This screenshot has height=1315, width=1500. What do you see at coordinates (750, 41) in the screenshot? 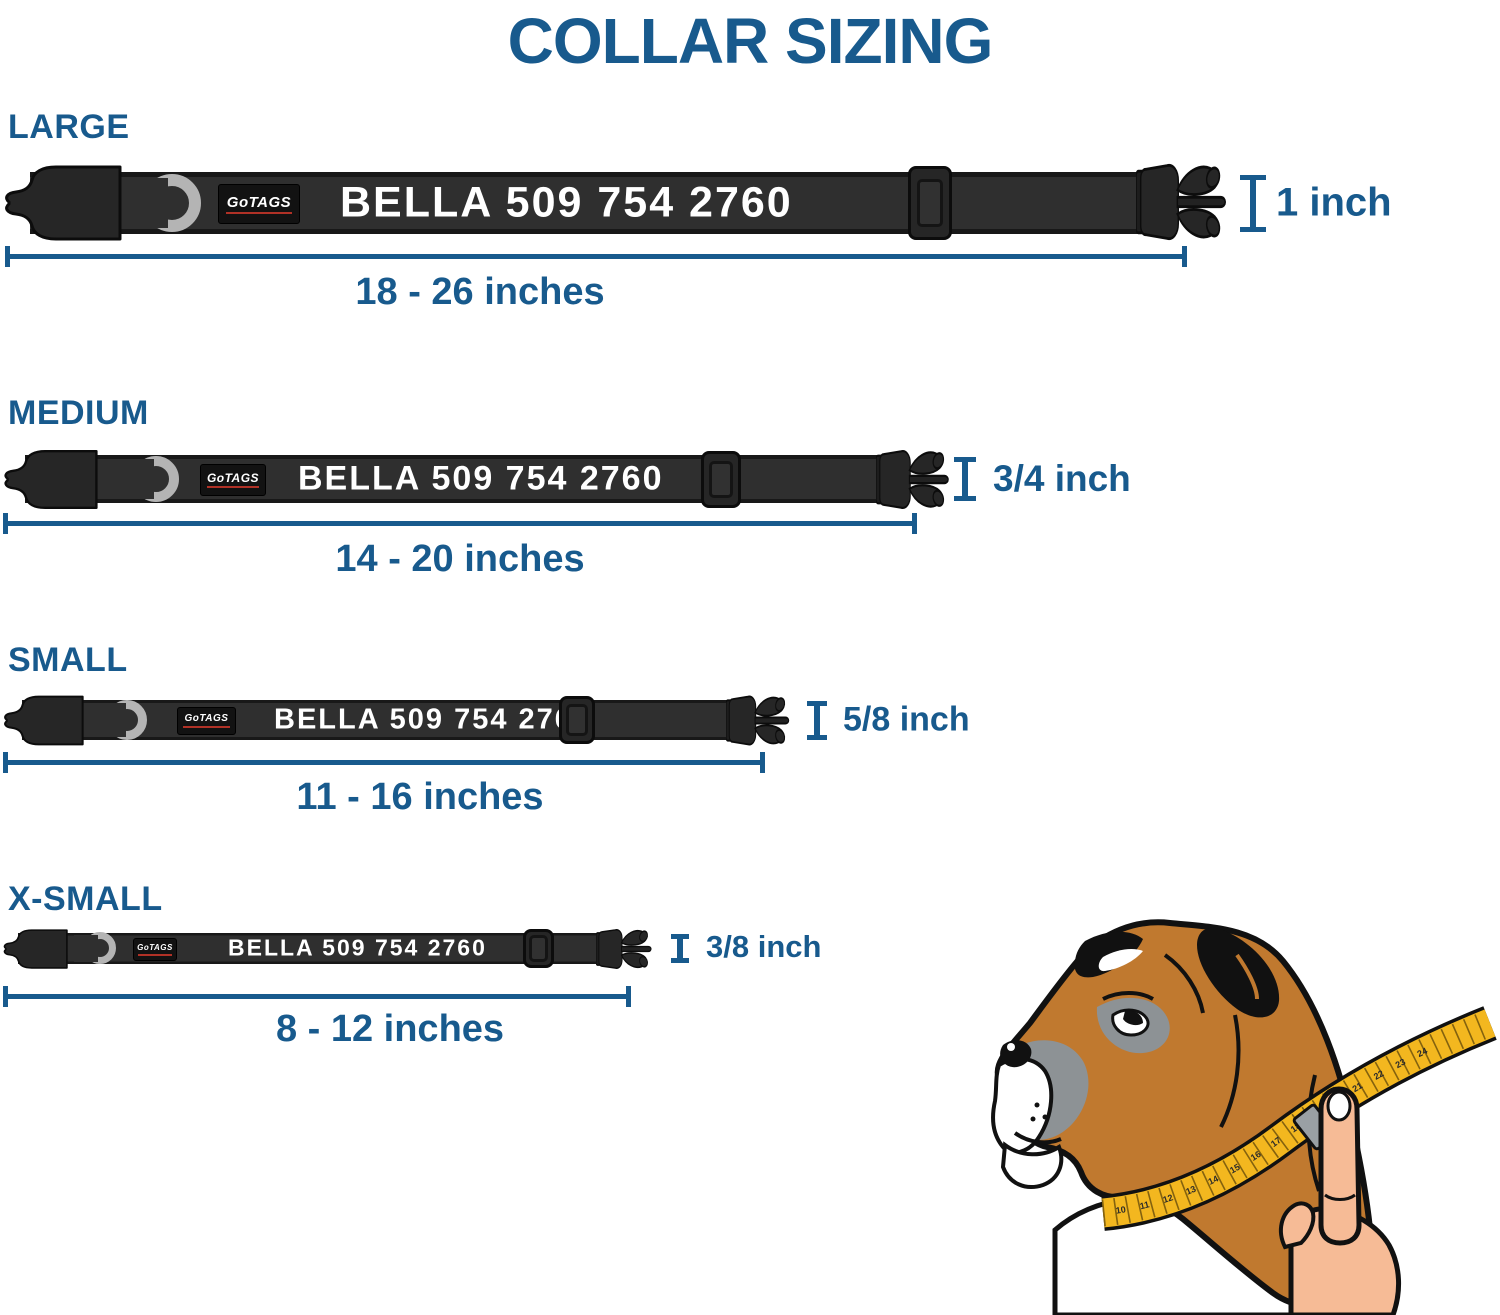
I see `page-title: COLLAR SIZING` at bounding box center [750, 41].